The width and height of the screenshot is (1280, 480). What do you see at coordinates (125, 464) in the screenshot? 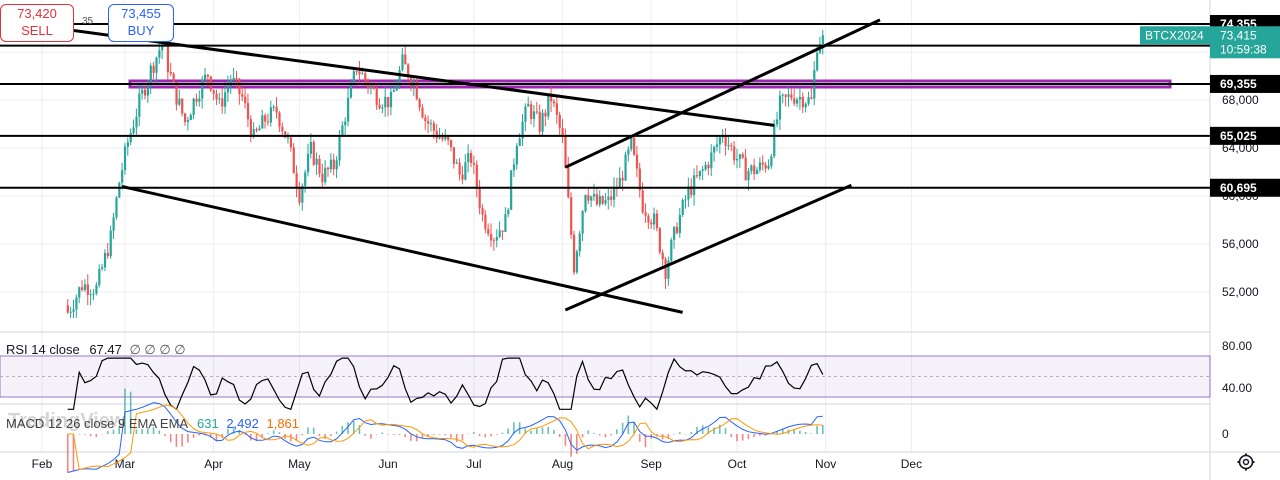
I see `time-tick-label: Mar` at bounding box center [125, 464].